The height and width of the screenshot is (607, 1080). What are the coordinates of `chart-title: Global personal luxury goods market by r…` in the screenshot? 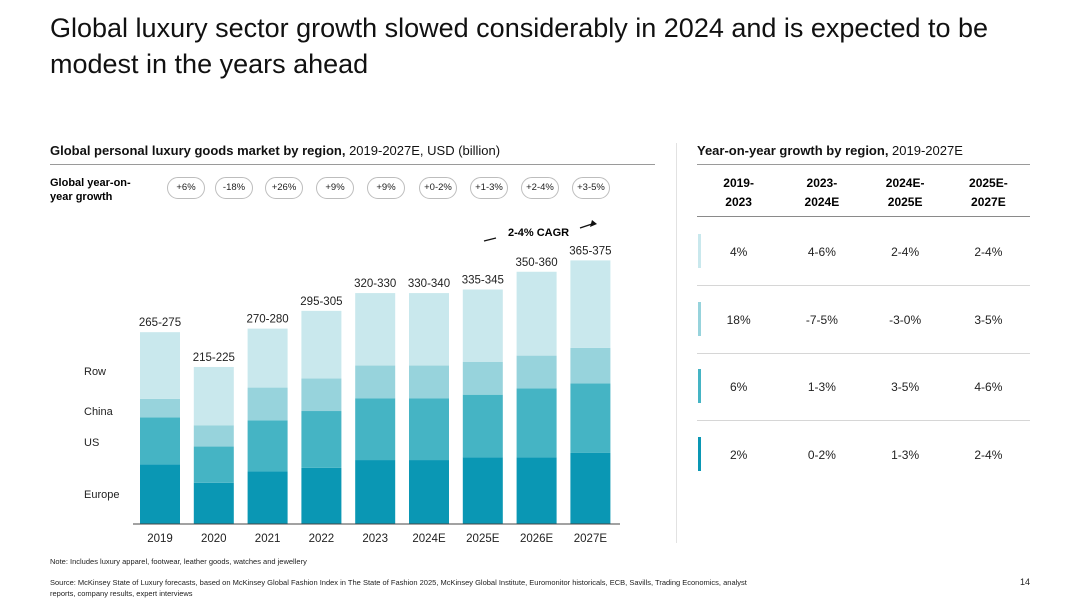 It's located at (352, 154).